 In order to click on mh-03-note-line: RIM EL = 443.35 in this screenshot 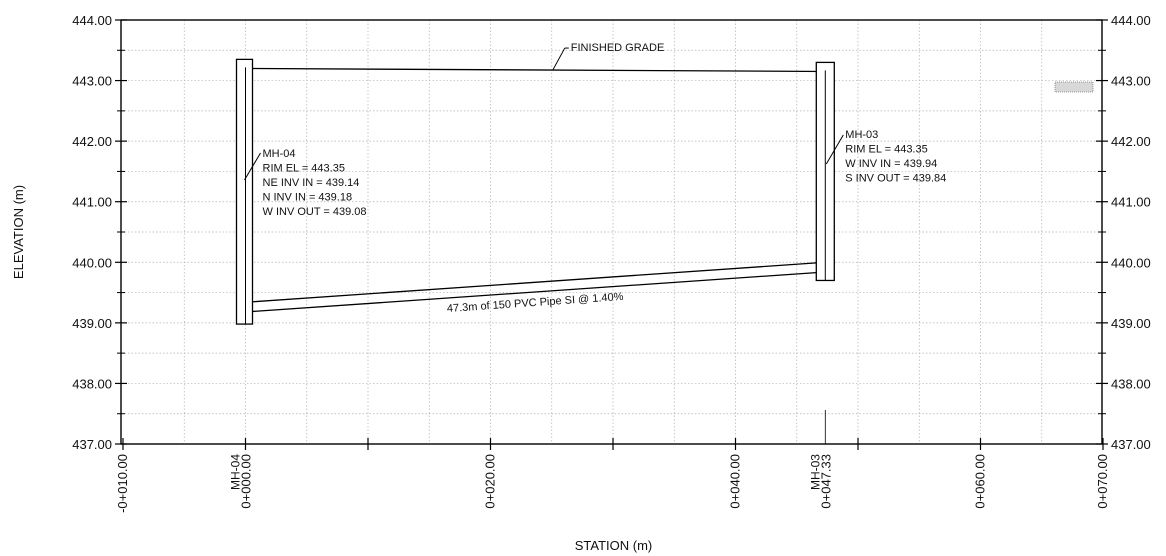, I will do `click(886, 150)`.